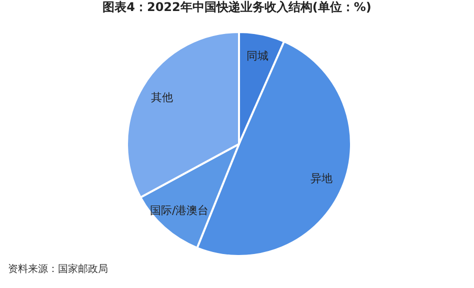 This screenshot has height=288, width=474. I want to click on slice-label: 国际/港澳台, so click(179, 210).